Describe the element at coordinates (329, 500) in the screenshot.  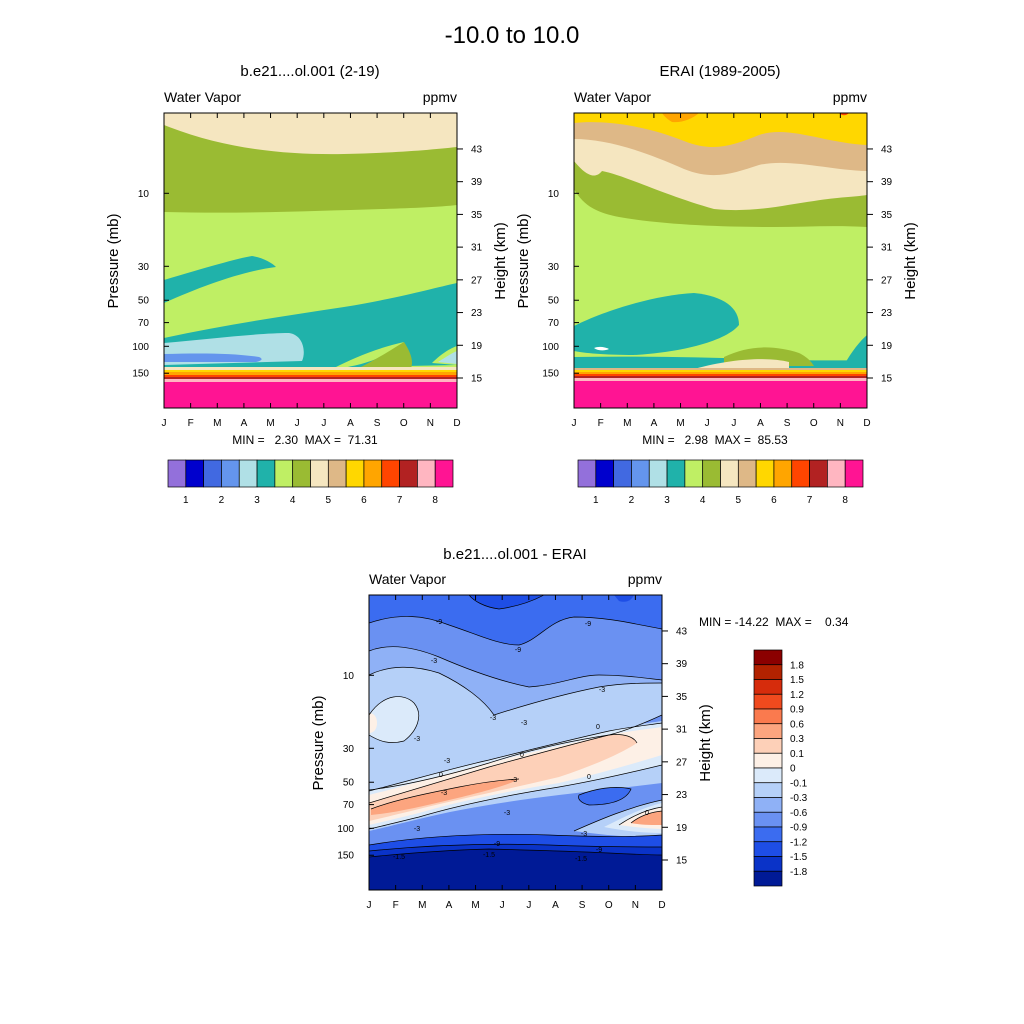
I see `colorbar-label: 5` at that location.